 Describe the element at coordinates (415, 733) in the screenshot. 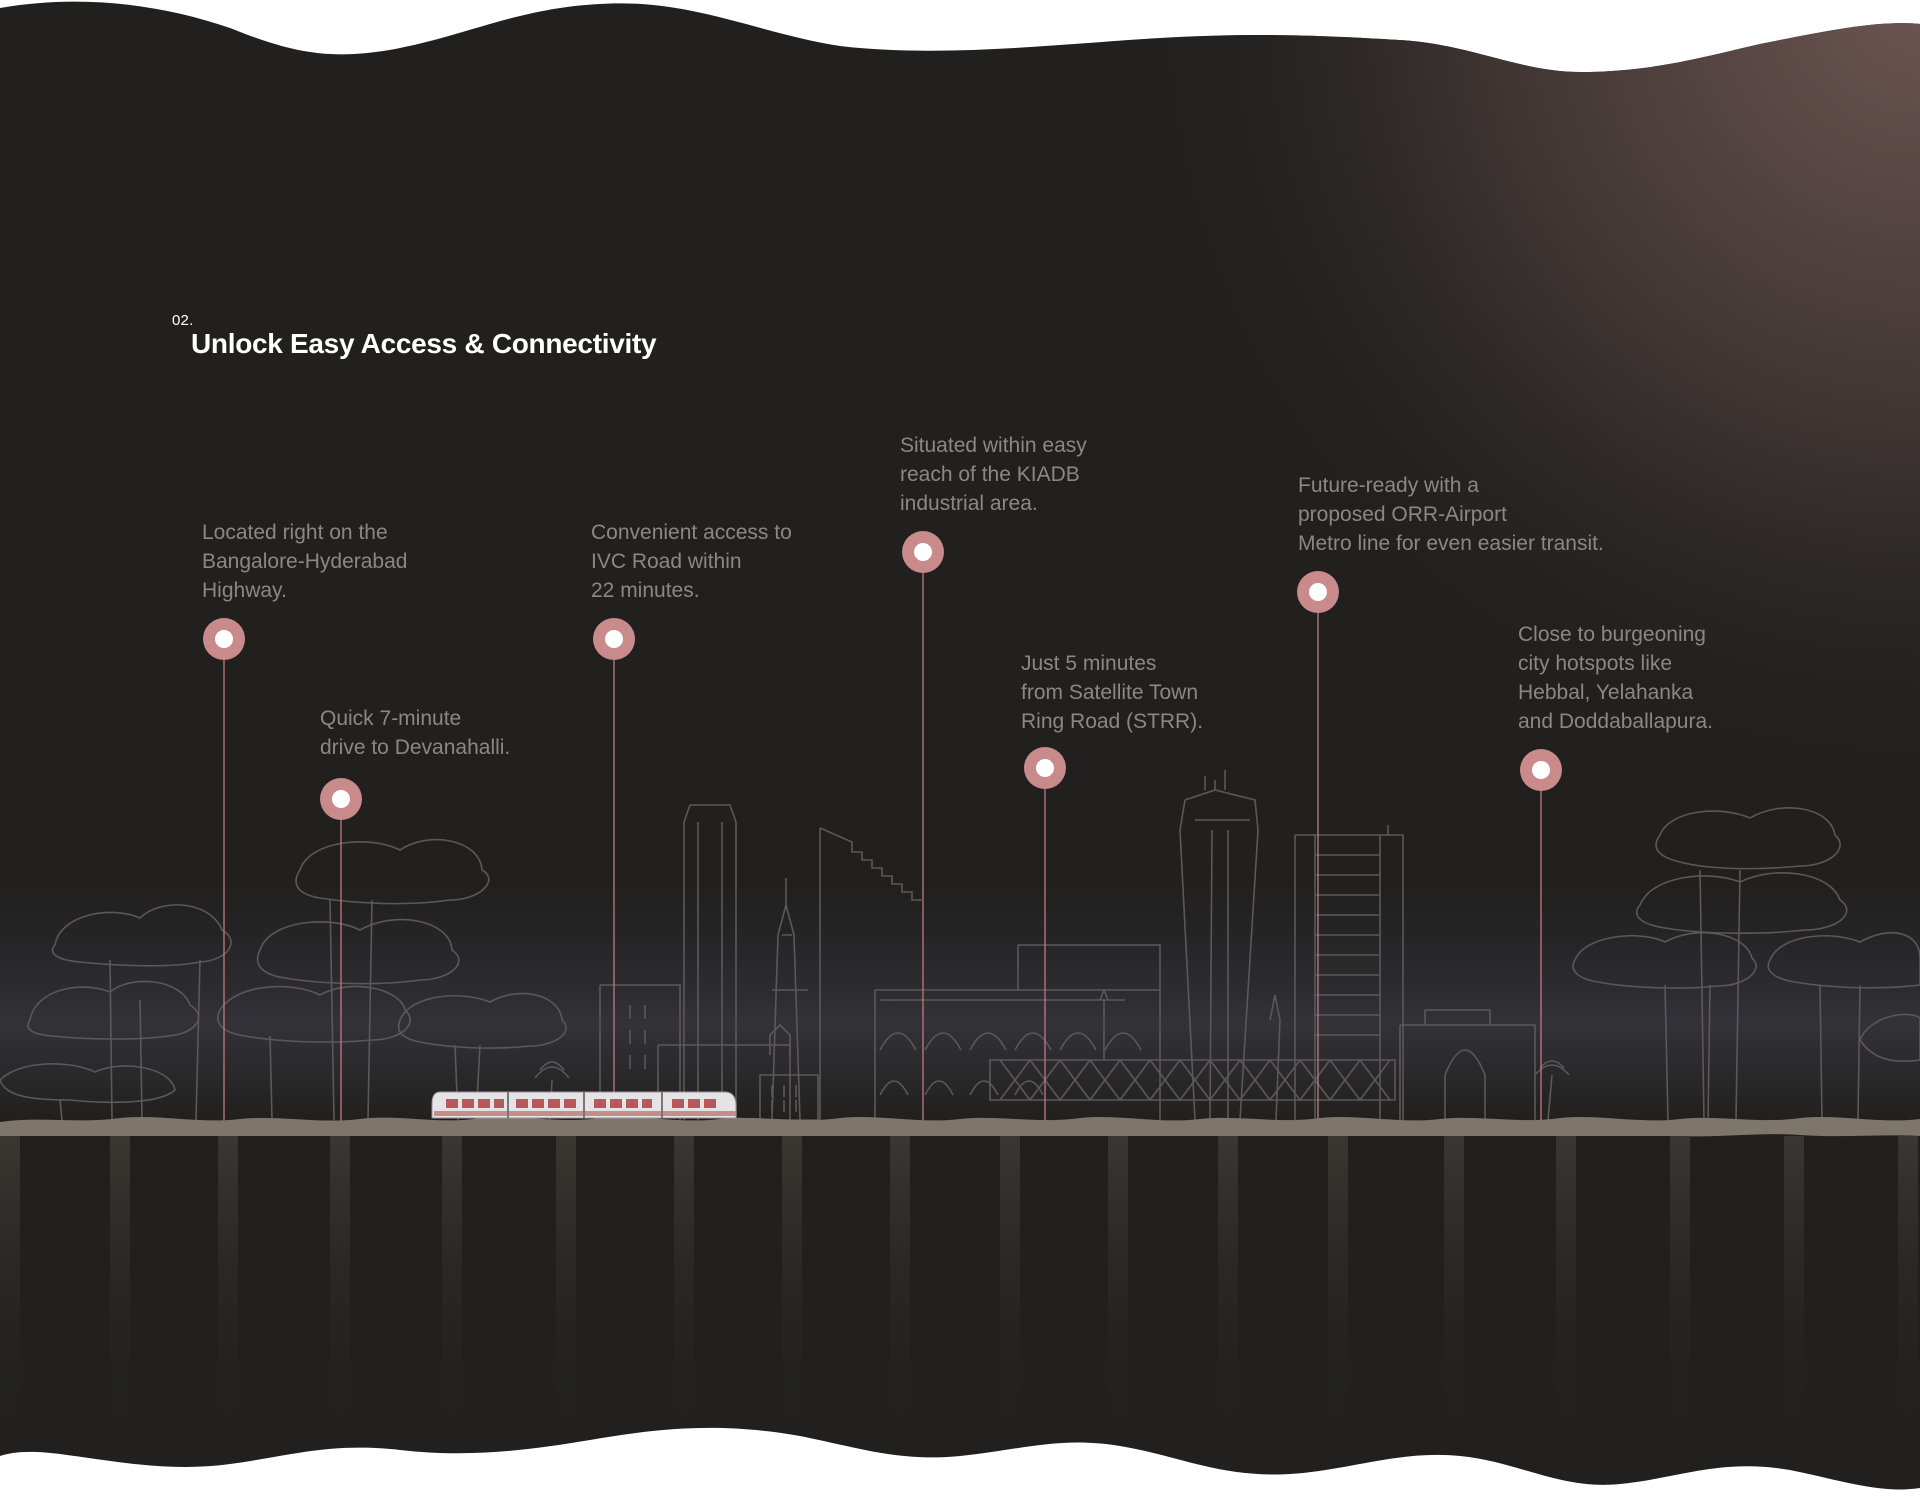

I see `highlight-devanahalli: Quick 7-minute drive to Devanahalli.` at that location.